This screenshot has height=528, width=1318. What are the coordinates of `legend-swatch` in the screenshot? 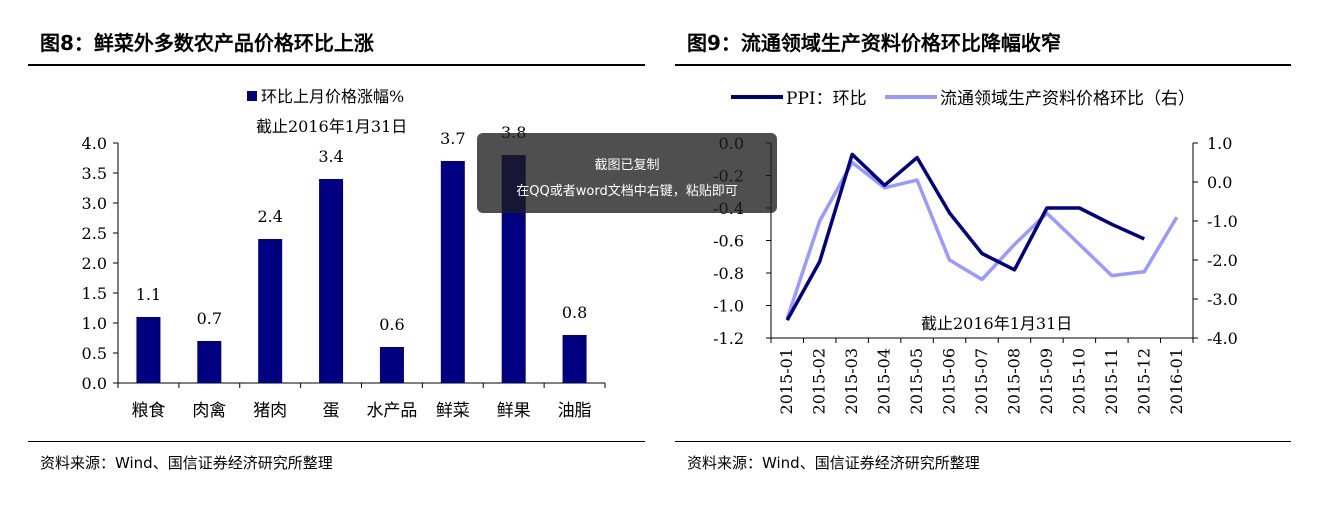 It's located at (252, 96).